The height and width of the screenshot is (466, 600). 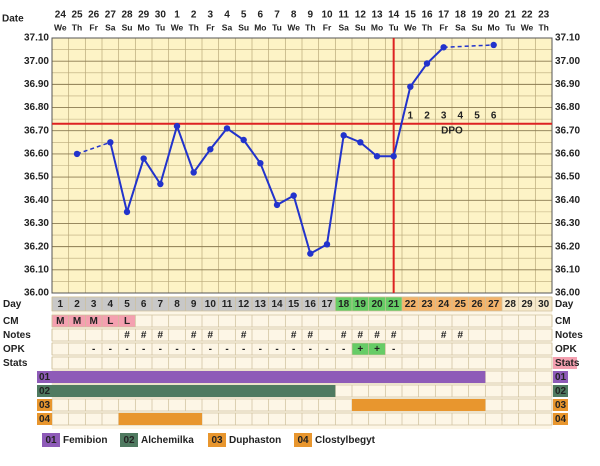 What do you see at coordinates (36, 38) in the screenshot?
I see `y-tick-label: 37.10` at bounding box center [36, 38].